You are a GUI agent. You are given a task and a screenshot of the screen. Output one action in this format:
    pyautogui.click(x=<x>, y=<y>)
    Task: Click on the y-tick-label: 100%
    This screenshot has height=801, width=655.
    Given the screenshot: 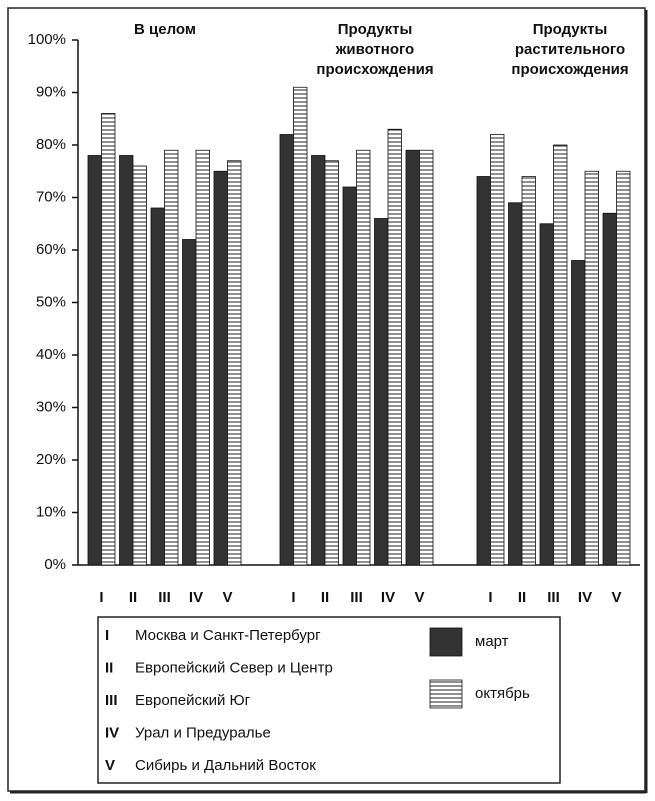 What is the action you would take?
    pyautogui.click(x=47, y=39)
    